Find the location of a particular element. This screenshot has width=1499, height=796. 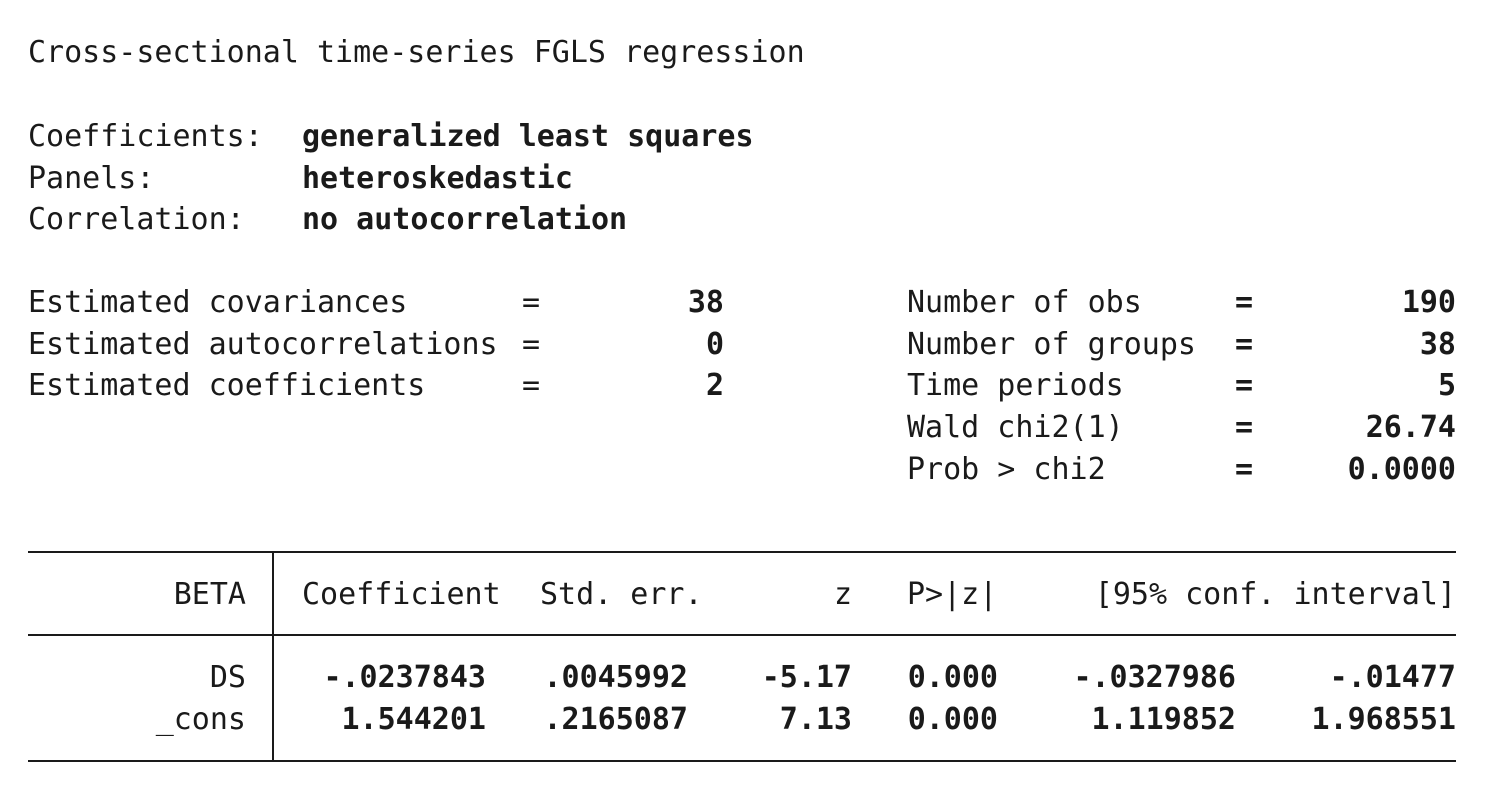

est-coefficients-label: Estimated coefficients is located at coordinates (227, 385).